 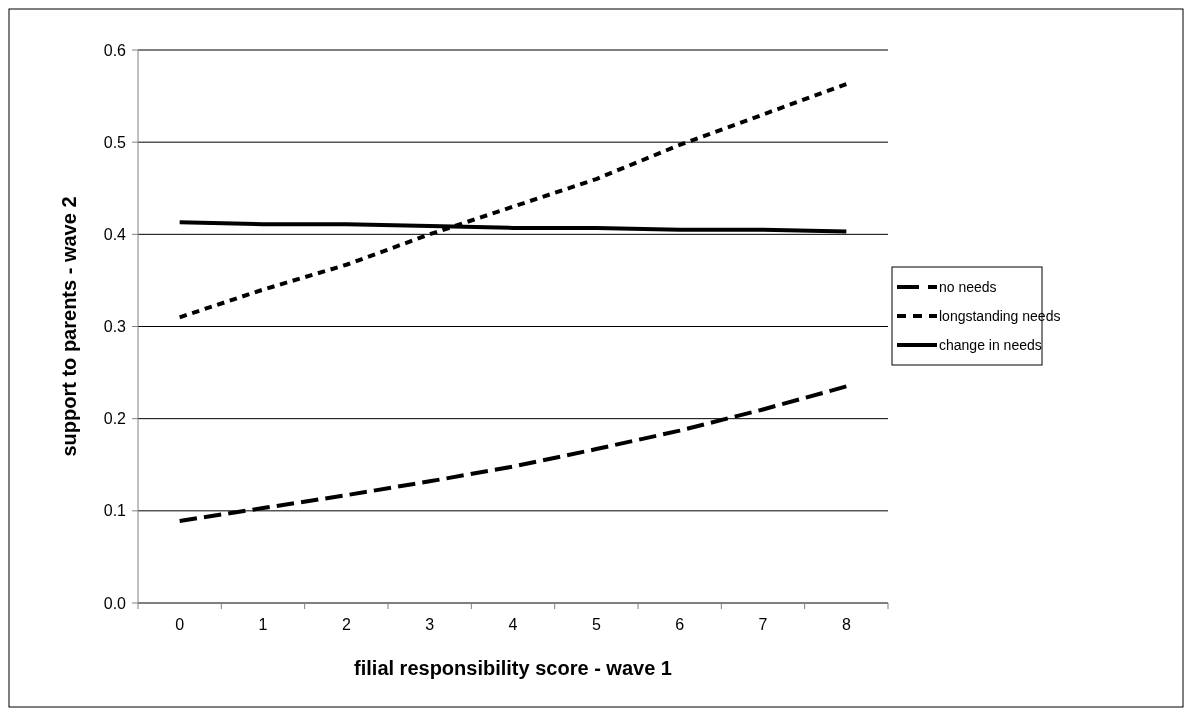 I want to click on x-tick-label: 0, so click(x=180, y=624).